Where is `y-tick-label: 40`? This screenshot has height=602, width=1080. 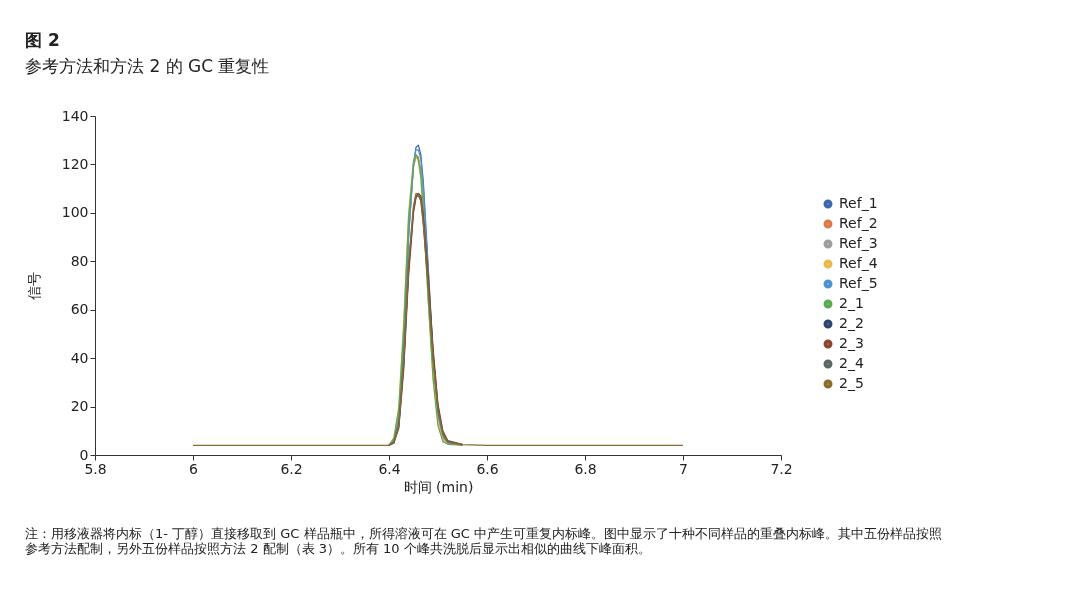
y-tick-label: 40 is located at coordinates (79, 357).